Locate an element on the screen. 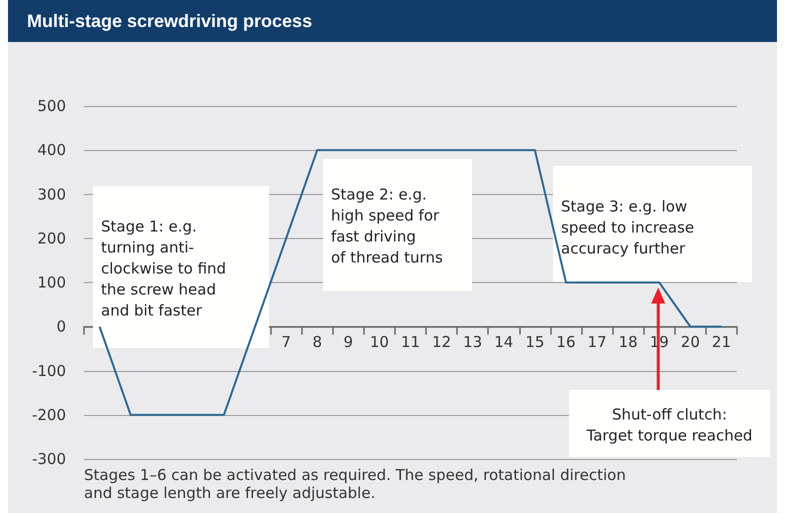 The image size is (785, 513). text: Stages 1–6 can be activated as required. The speed, rotational direction and stage length are freely adjustable. is located at coordinates (355, 484).